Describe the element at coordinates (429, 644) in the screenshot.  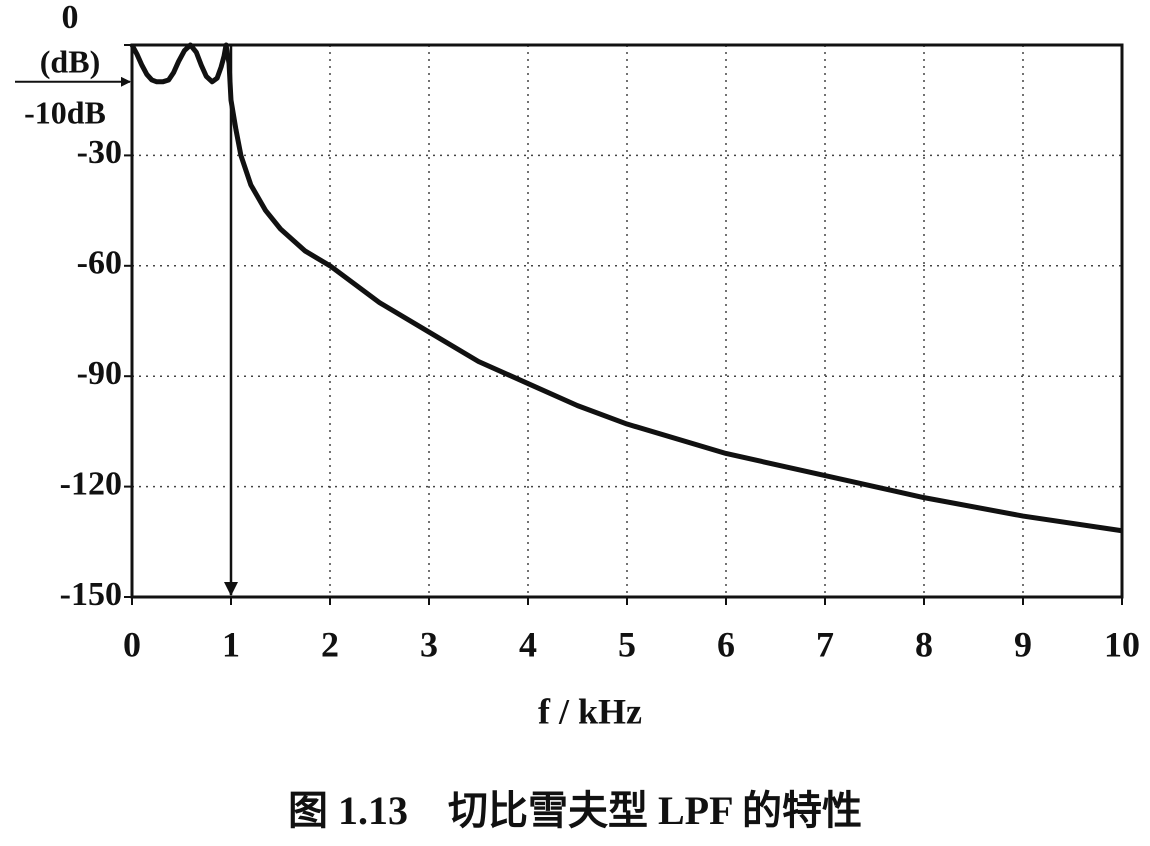
I see `x-tick-label: 3` at that location.